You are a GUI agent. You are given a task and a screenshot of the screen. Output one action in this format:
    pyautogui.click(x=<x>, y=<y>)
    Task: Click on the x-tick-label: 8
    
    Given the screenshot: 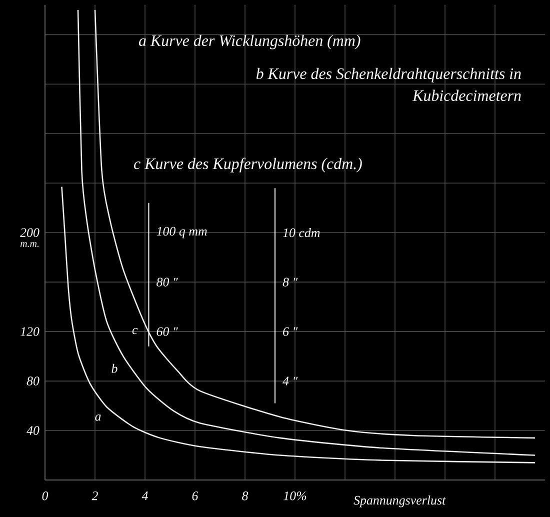 What is the action you would take?
    pyautogui.click(x=245, y=496)
    